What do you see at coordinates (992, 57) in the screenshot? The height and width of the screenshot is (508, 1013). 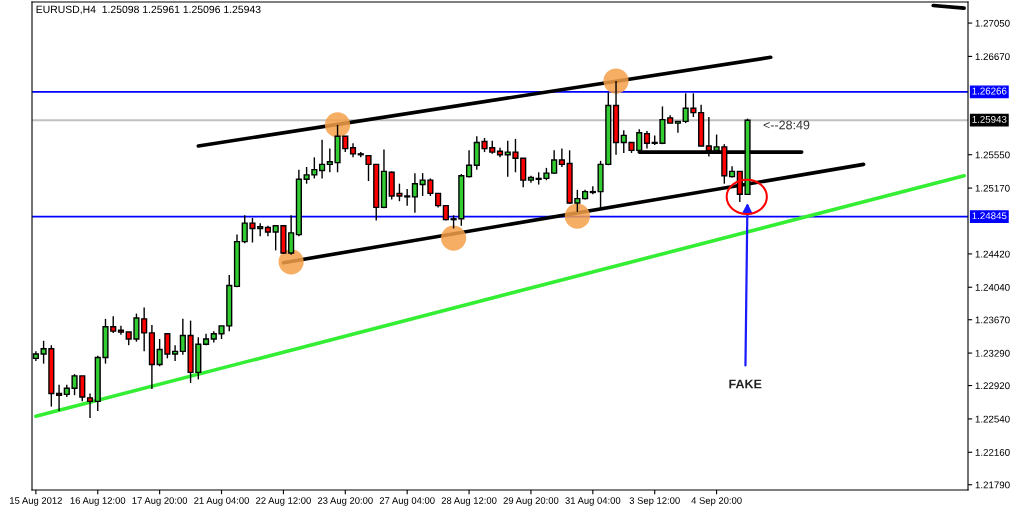 I see `y-tick-label: 1.26670` at bounding box center [992, 57].